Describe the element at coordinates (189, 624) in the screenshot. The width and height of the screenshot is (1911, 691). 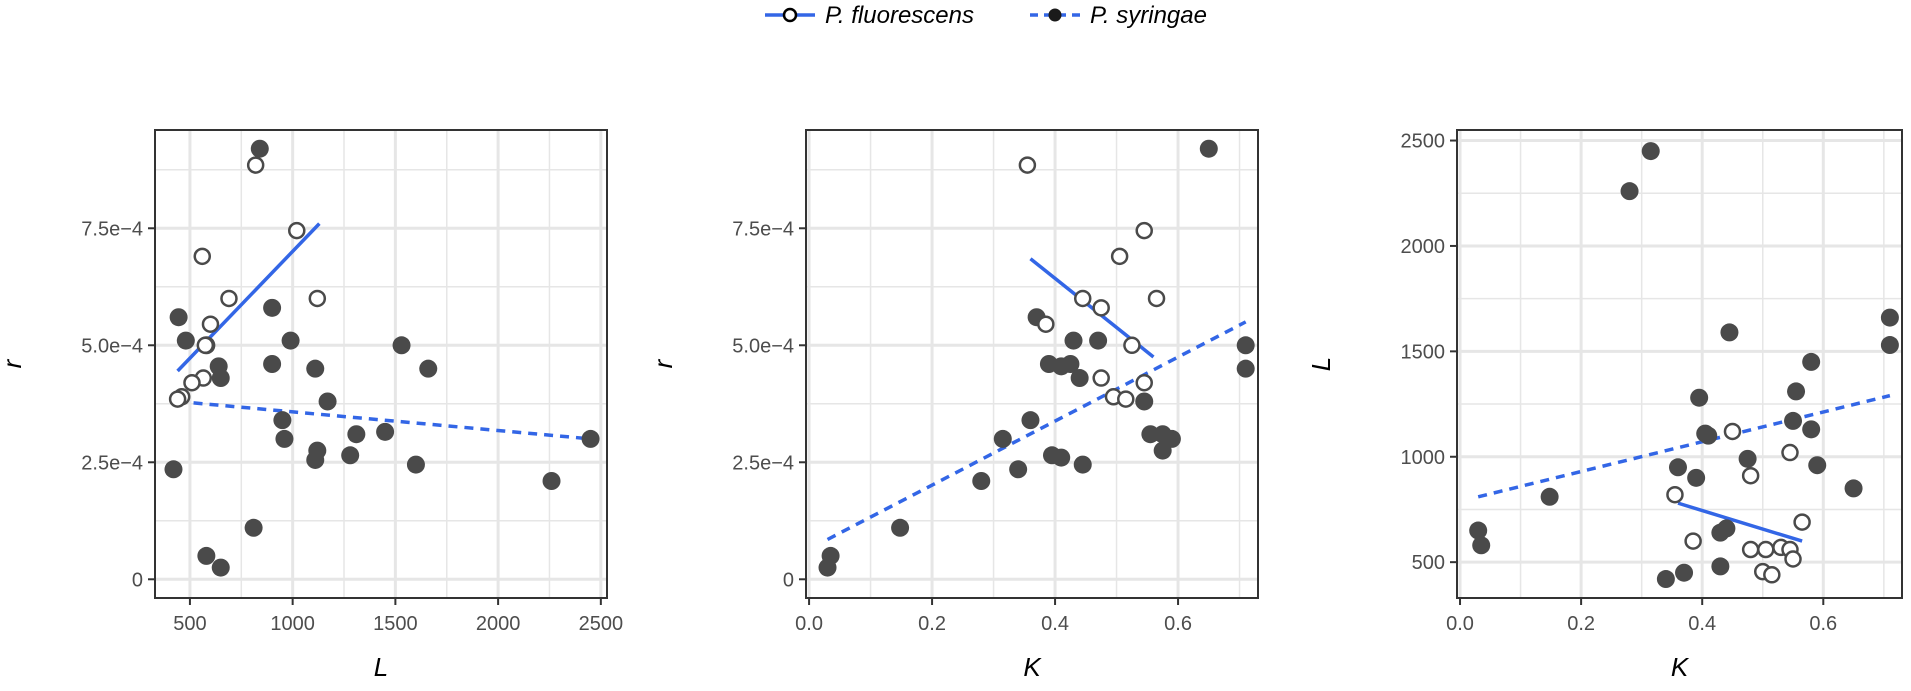
I see `x-tick-label: 500` at that location.